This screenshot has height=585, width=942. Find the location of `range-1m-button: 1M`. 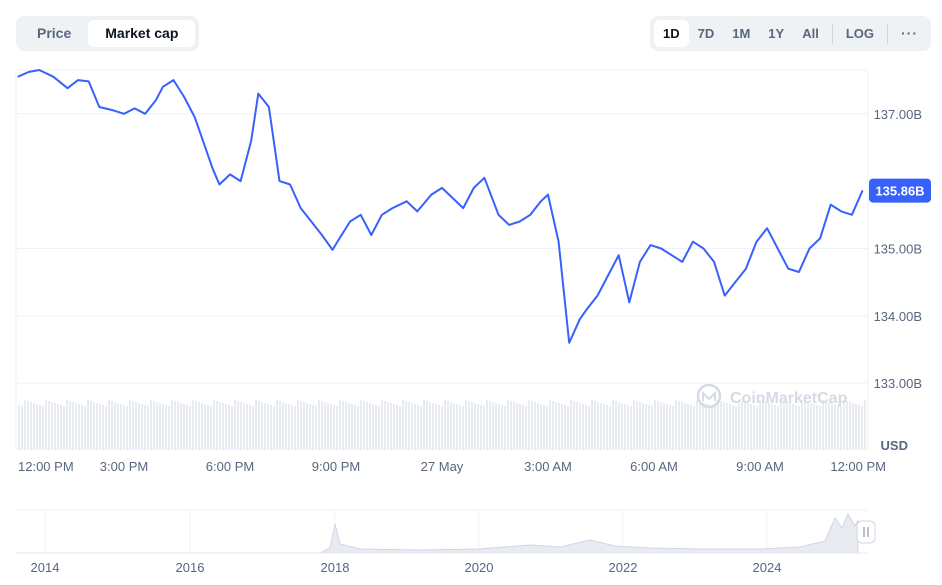

range-1m-button: 1M is located at coordinates (741, 33).